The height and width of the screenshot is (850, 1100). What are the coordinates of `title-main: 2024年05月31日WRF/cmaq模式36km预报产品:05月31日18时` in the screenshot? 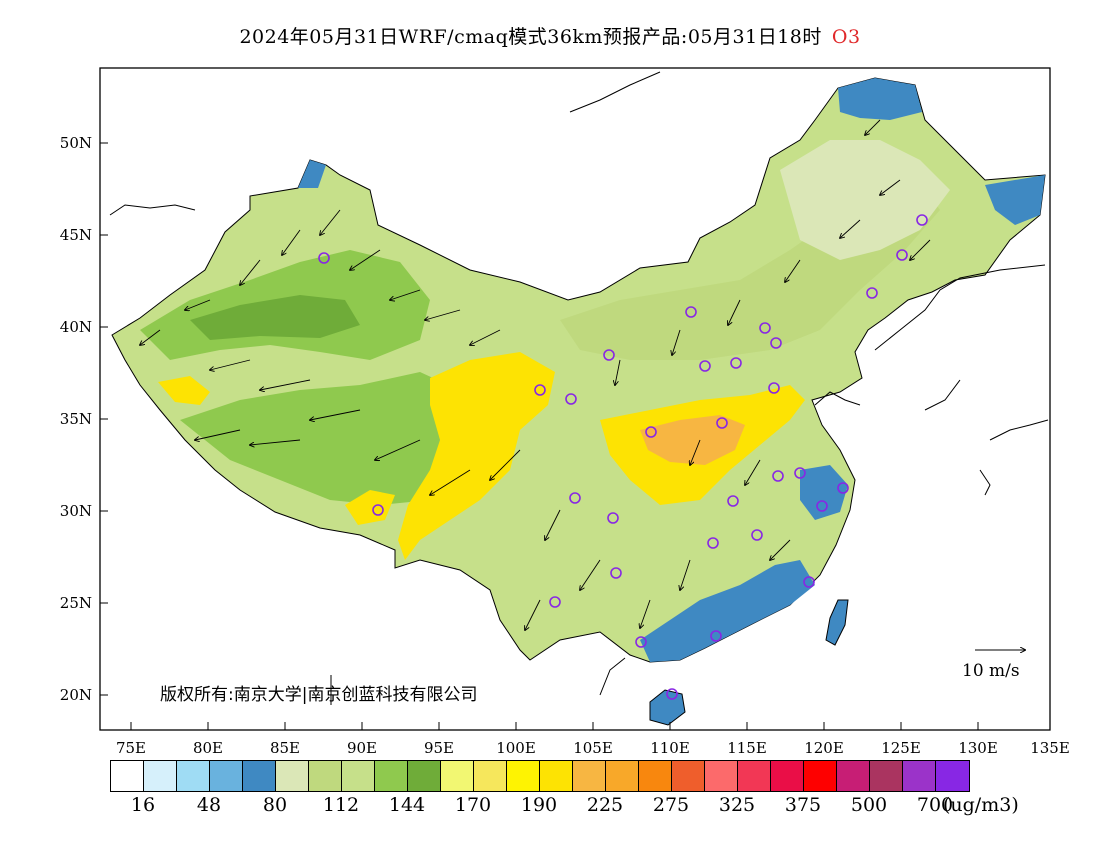 It's located at (530, 37).